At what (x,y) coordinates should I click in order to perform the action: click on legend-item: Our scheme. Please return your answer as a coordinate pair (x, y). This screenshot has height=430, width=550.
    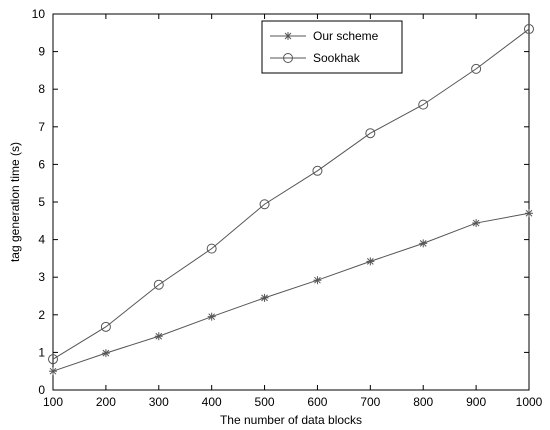
    Looking at the image, I should click on (324, 36).